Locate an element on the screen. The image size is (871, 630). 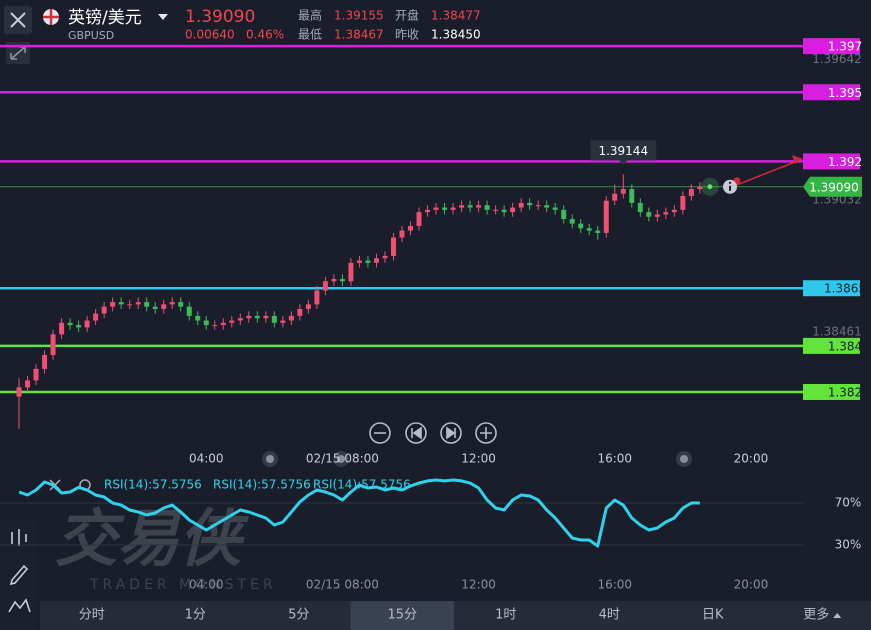
x-tick-label: 12:00 is located at coordinates (478, 459).